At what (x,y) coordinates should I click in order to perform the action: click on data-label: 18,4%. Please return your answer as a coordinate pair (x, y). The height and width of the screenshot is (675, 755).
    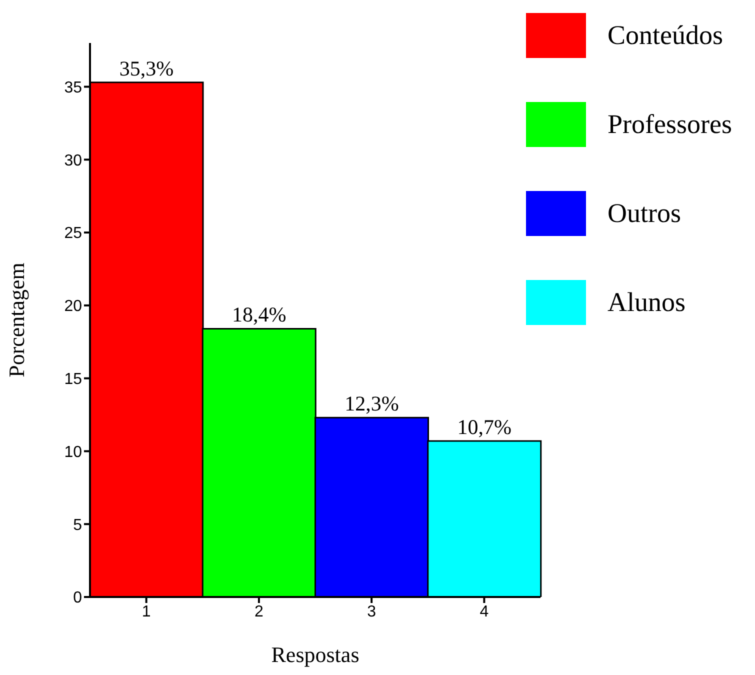
    Looking at the image, I should click on (259, 314).